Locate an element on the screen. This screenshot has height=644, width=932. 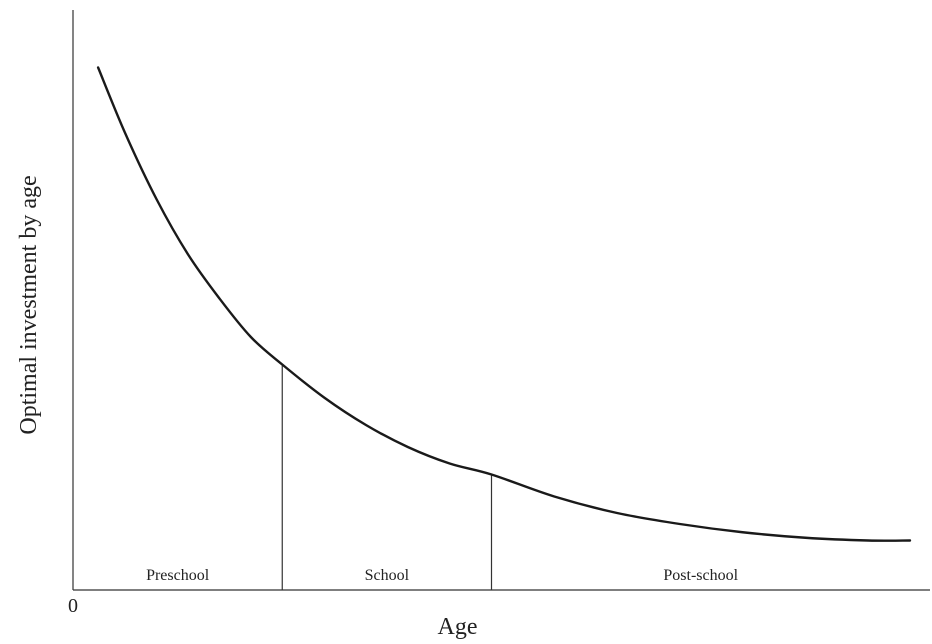
x-tick-label: 0 is located at coordinates (73, 606).